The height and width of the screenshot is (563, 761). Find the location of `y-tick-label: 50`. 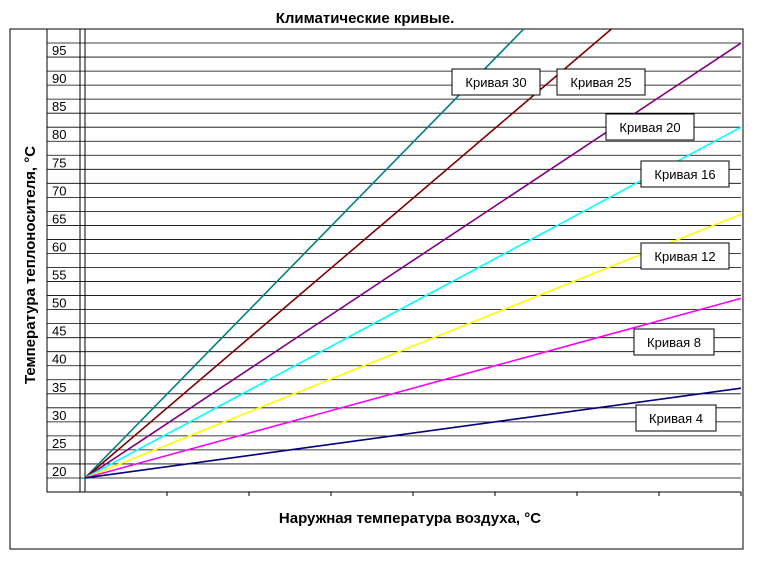

y-tick-label: 50 is located at coordinates (59, 303).